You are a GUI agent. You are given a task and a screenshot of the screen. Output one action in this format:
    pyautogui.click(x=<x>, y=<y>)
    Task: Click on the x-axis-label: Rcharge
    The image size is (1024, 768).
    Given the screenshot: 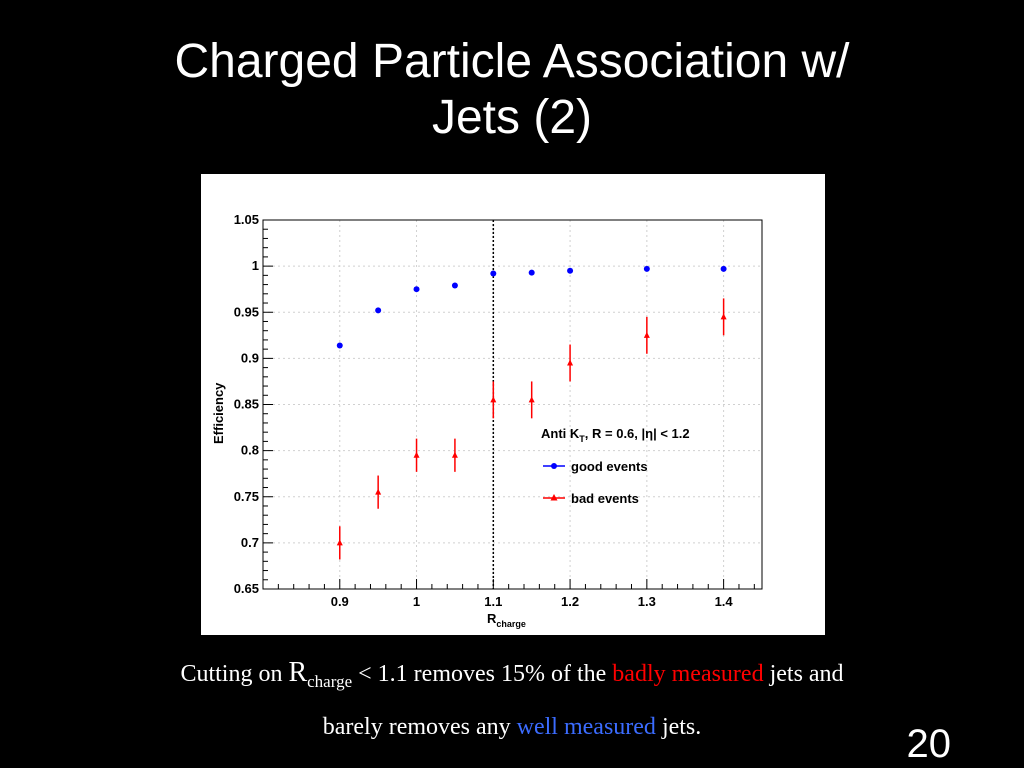 What is the action you would take?
    pyautogui.click(x=506, y=620)
    